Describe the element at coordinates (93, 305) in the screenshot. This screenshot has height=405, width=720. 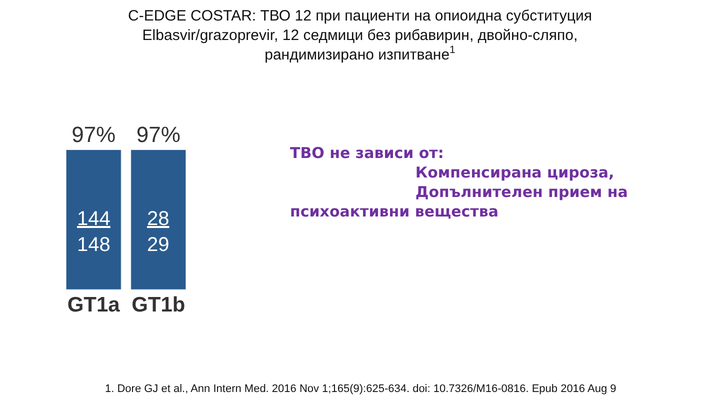
I see `x-tick-label: GT1a` at that location.